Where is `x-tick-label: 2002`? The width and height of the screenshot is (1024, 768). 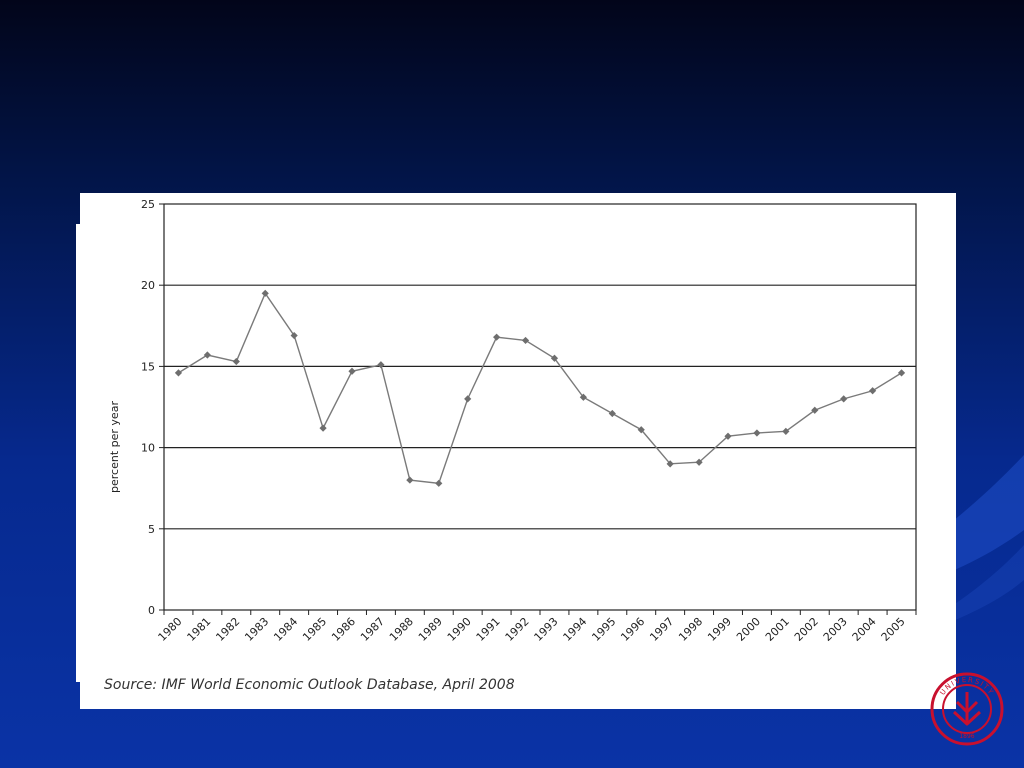 x-tick-label: 2002 is located at coordinates (806, 629).